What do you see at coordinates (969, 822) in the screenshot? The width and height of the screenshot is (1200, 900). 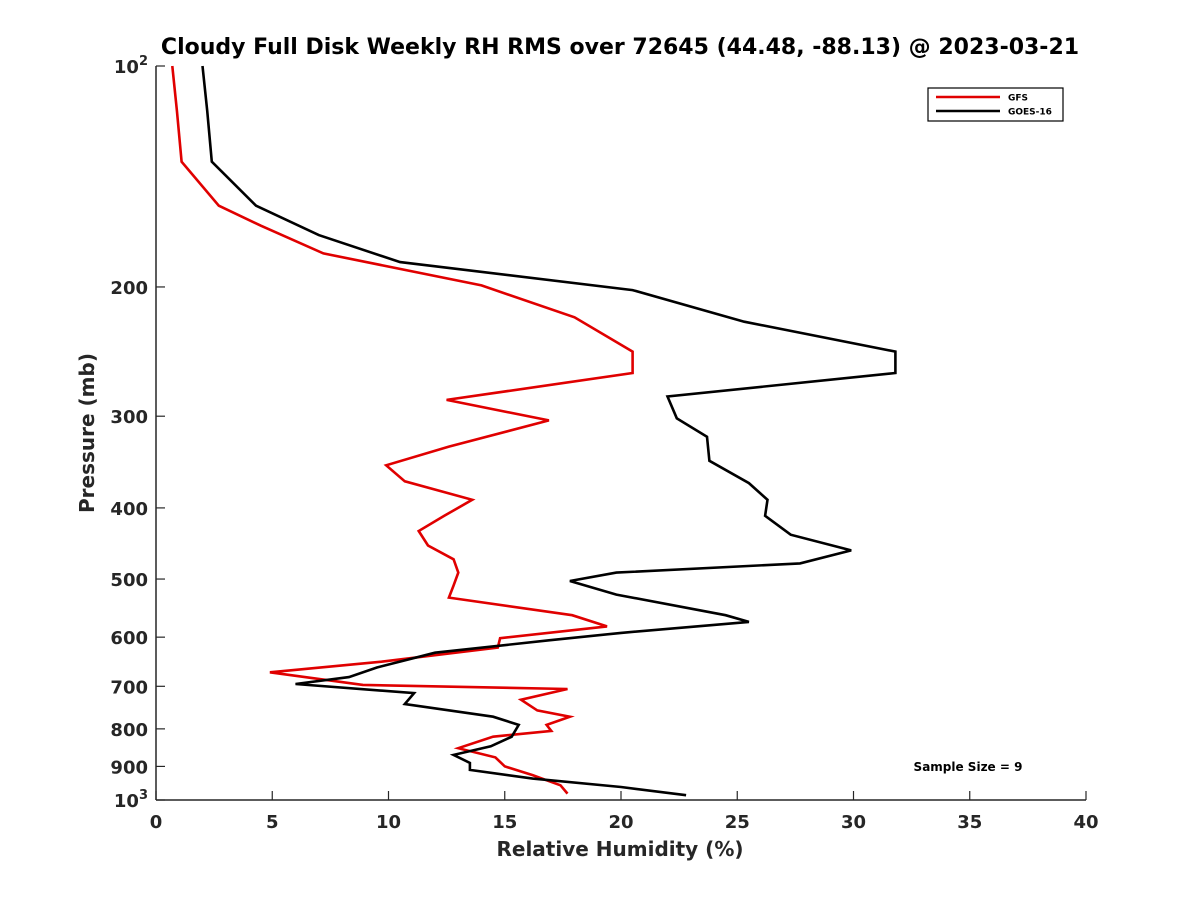 I see `x-tick-label: 35` at bounding box center [969, 822].